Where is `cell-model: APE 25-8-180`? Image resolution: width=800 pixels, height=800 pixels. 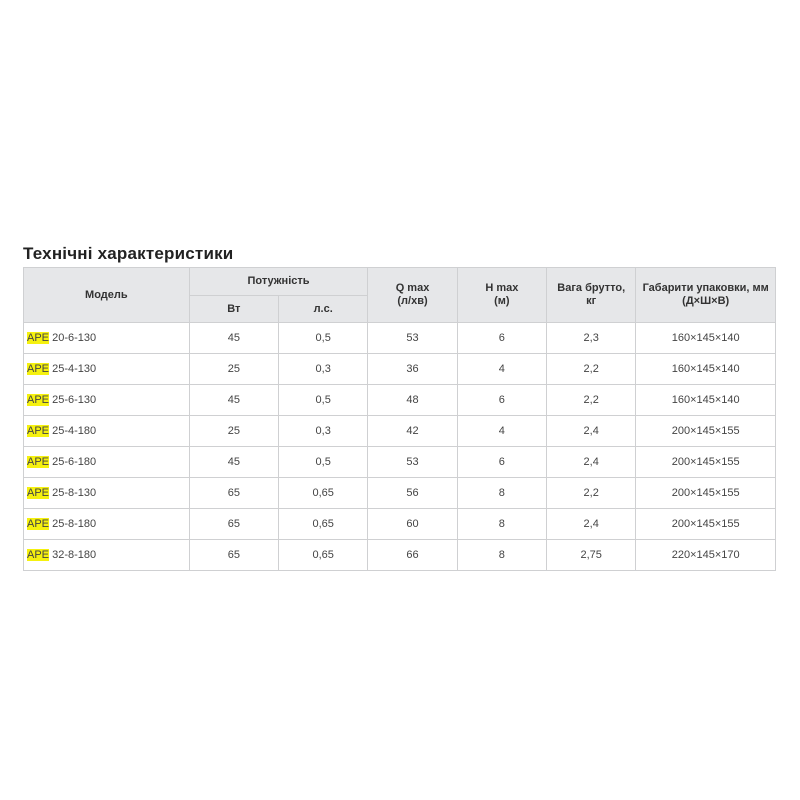 cell-model: APE 25-8-180 is located at coordinates (106, 524).